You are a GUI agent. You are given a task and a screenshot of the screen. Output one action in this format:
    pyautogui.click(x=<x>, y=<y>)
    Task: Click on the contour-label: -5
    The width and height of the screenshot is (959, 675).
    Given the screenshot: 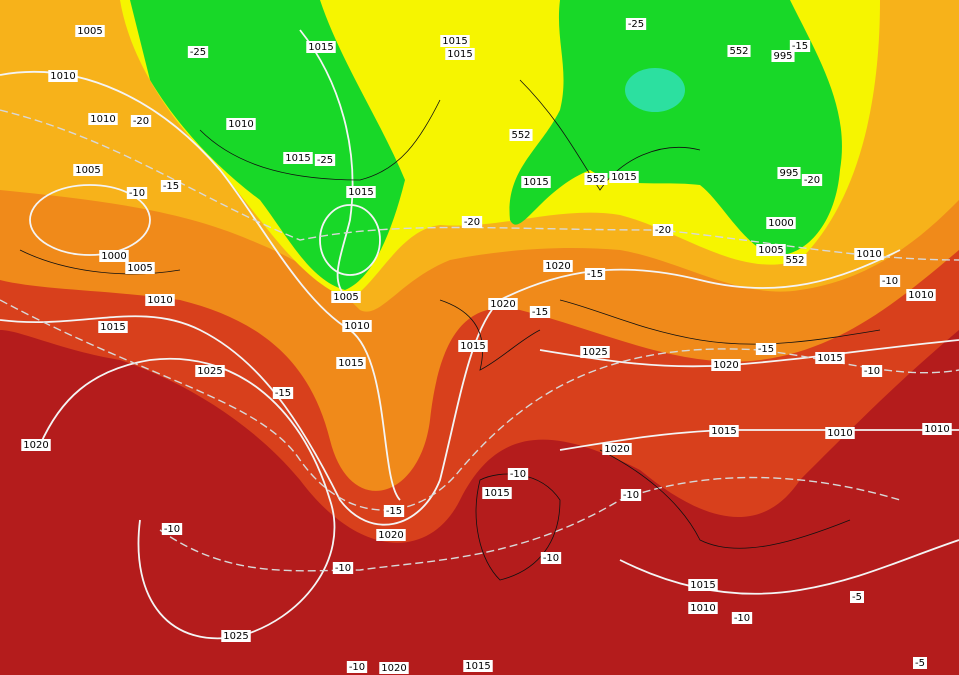 What is the action you would take?
    pyautogui.click(x=857, y=597)
    